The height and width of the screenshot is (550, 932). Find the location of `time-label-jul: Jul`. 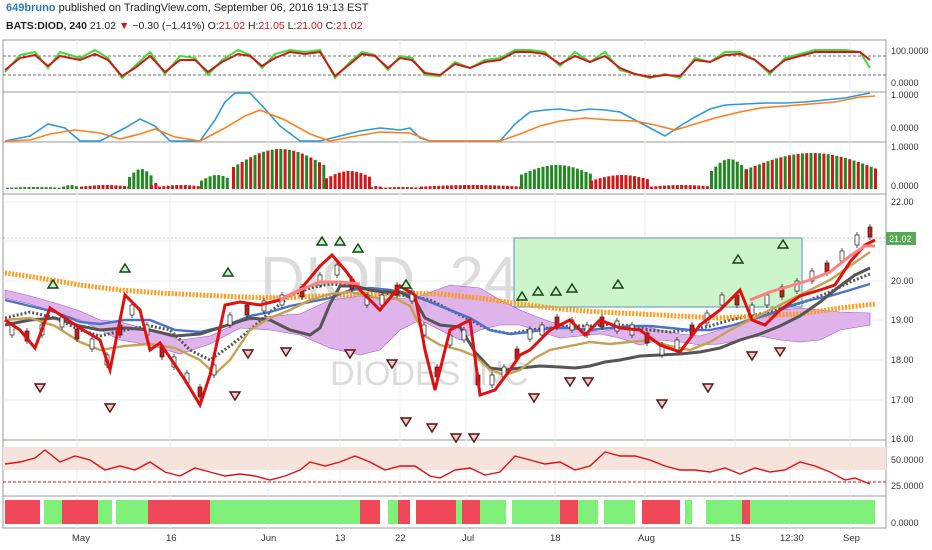

time-label-jul: Jul is located at coordinates (468, 538).